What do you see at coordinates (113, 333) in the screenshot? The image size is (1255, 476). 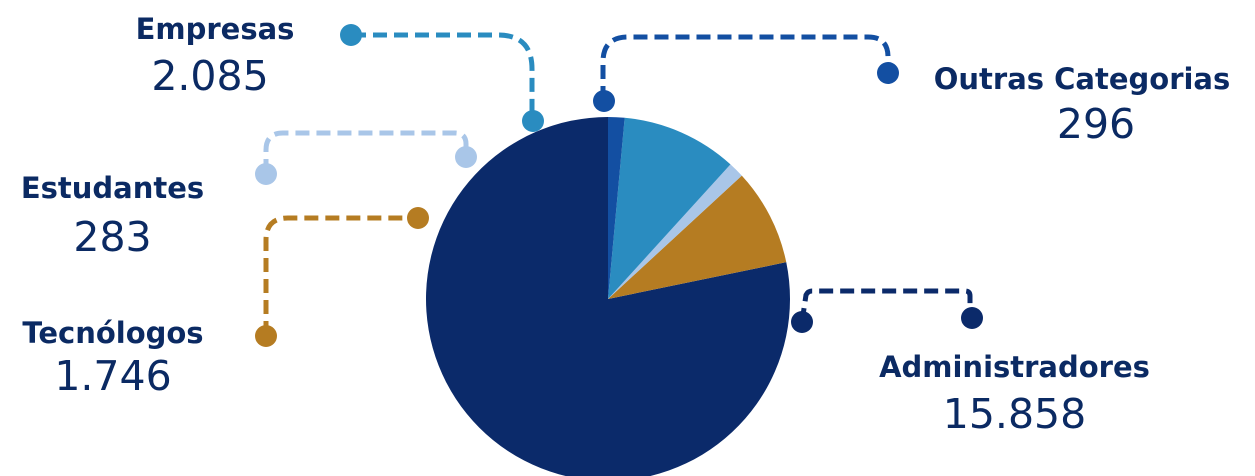 I see `category-label: Tecnólogos` at bounding box center [113, 333].